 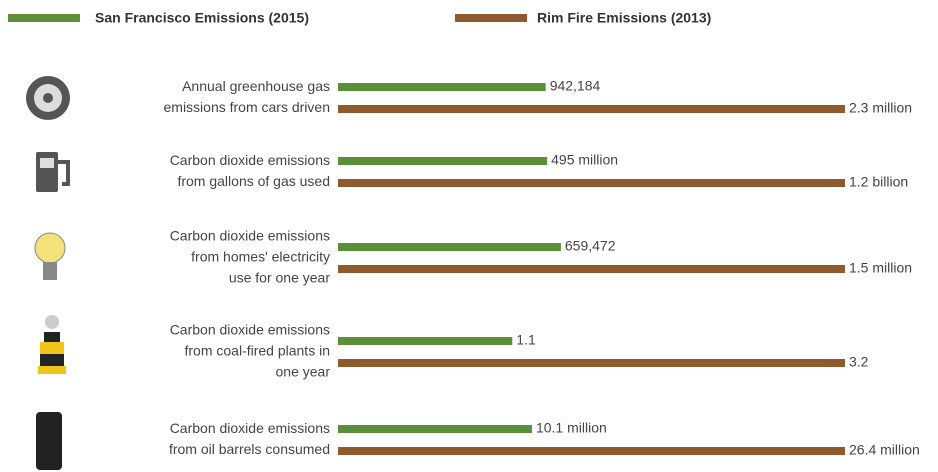 What do you see at coordinates (249, 449) in the screenshot?
I see `category-label: from oil barrels consumed` at bounding box center [249, 449].